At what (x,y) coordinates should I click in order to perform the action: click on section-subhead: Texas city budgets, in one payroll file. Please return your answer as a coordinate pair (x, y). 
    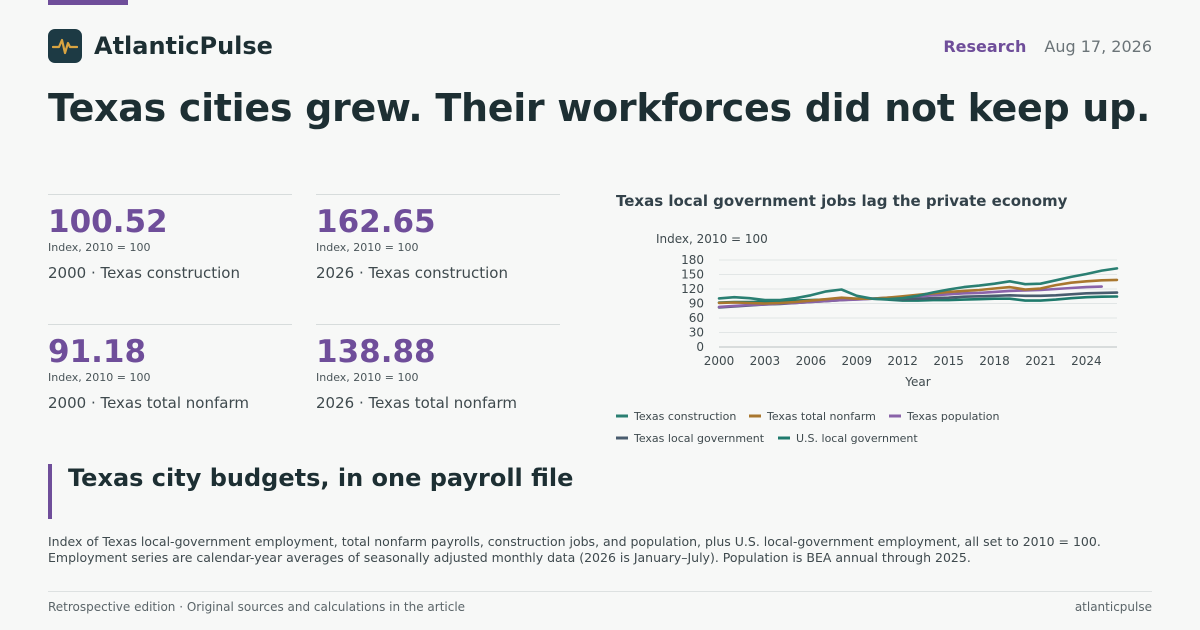
    Looking at the image, I should click on (310, 491).